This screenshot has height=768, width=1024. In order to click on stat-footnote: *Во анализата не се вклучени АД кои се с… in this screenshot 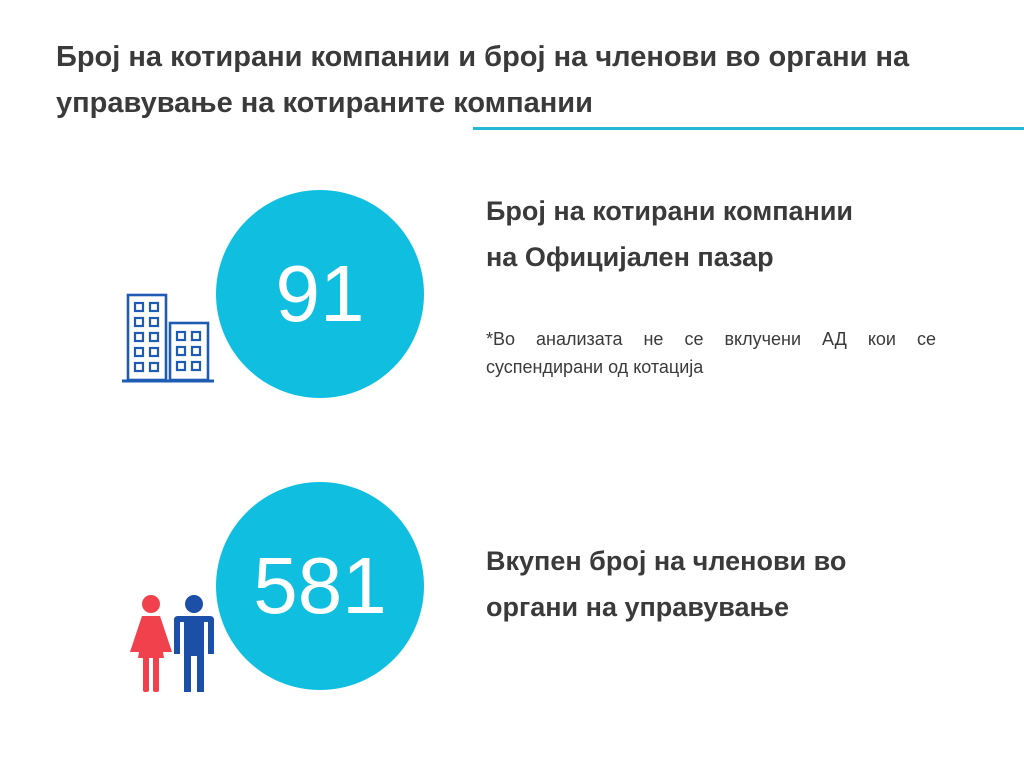, I will do `click(711, 353)`.